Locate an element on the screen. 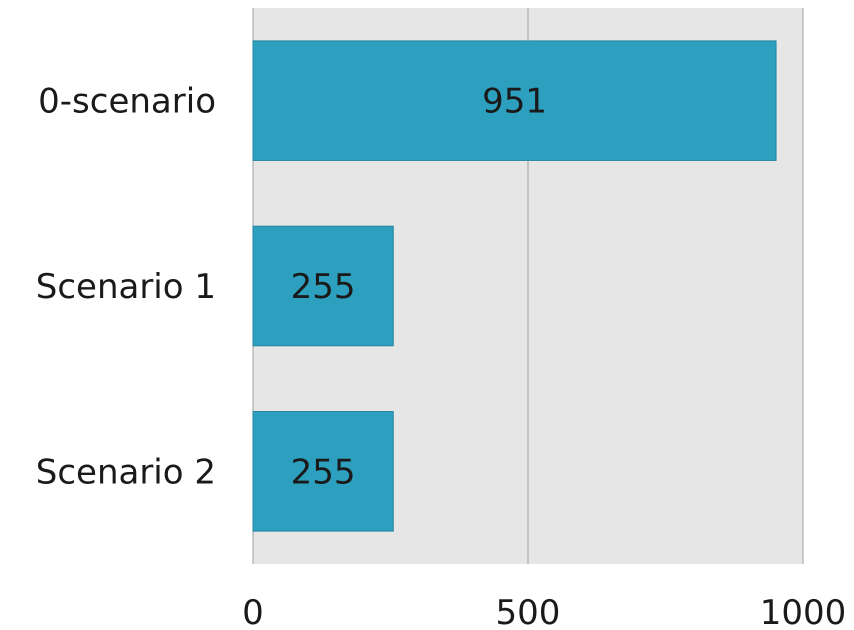 The image size is (854, 630). value-label-2: 255 is located at coordinates (323, 472).